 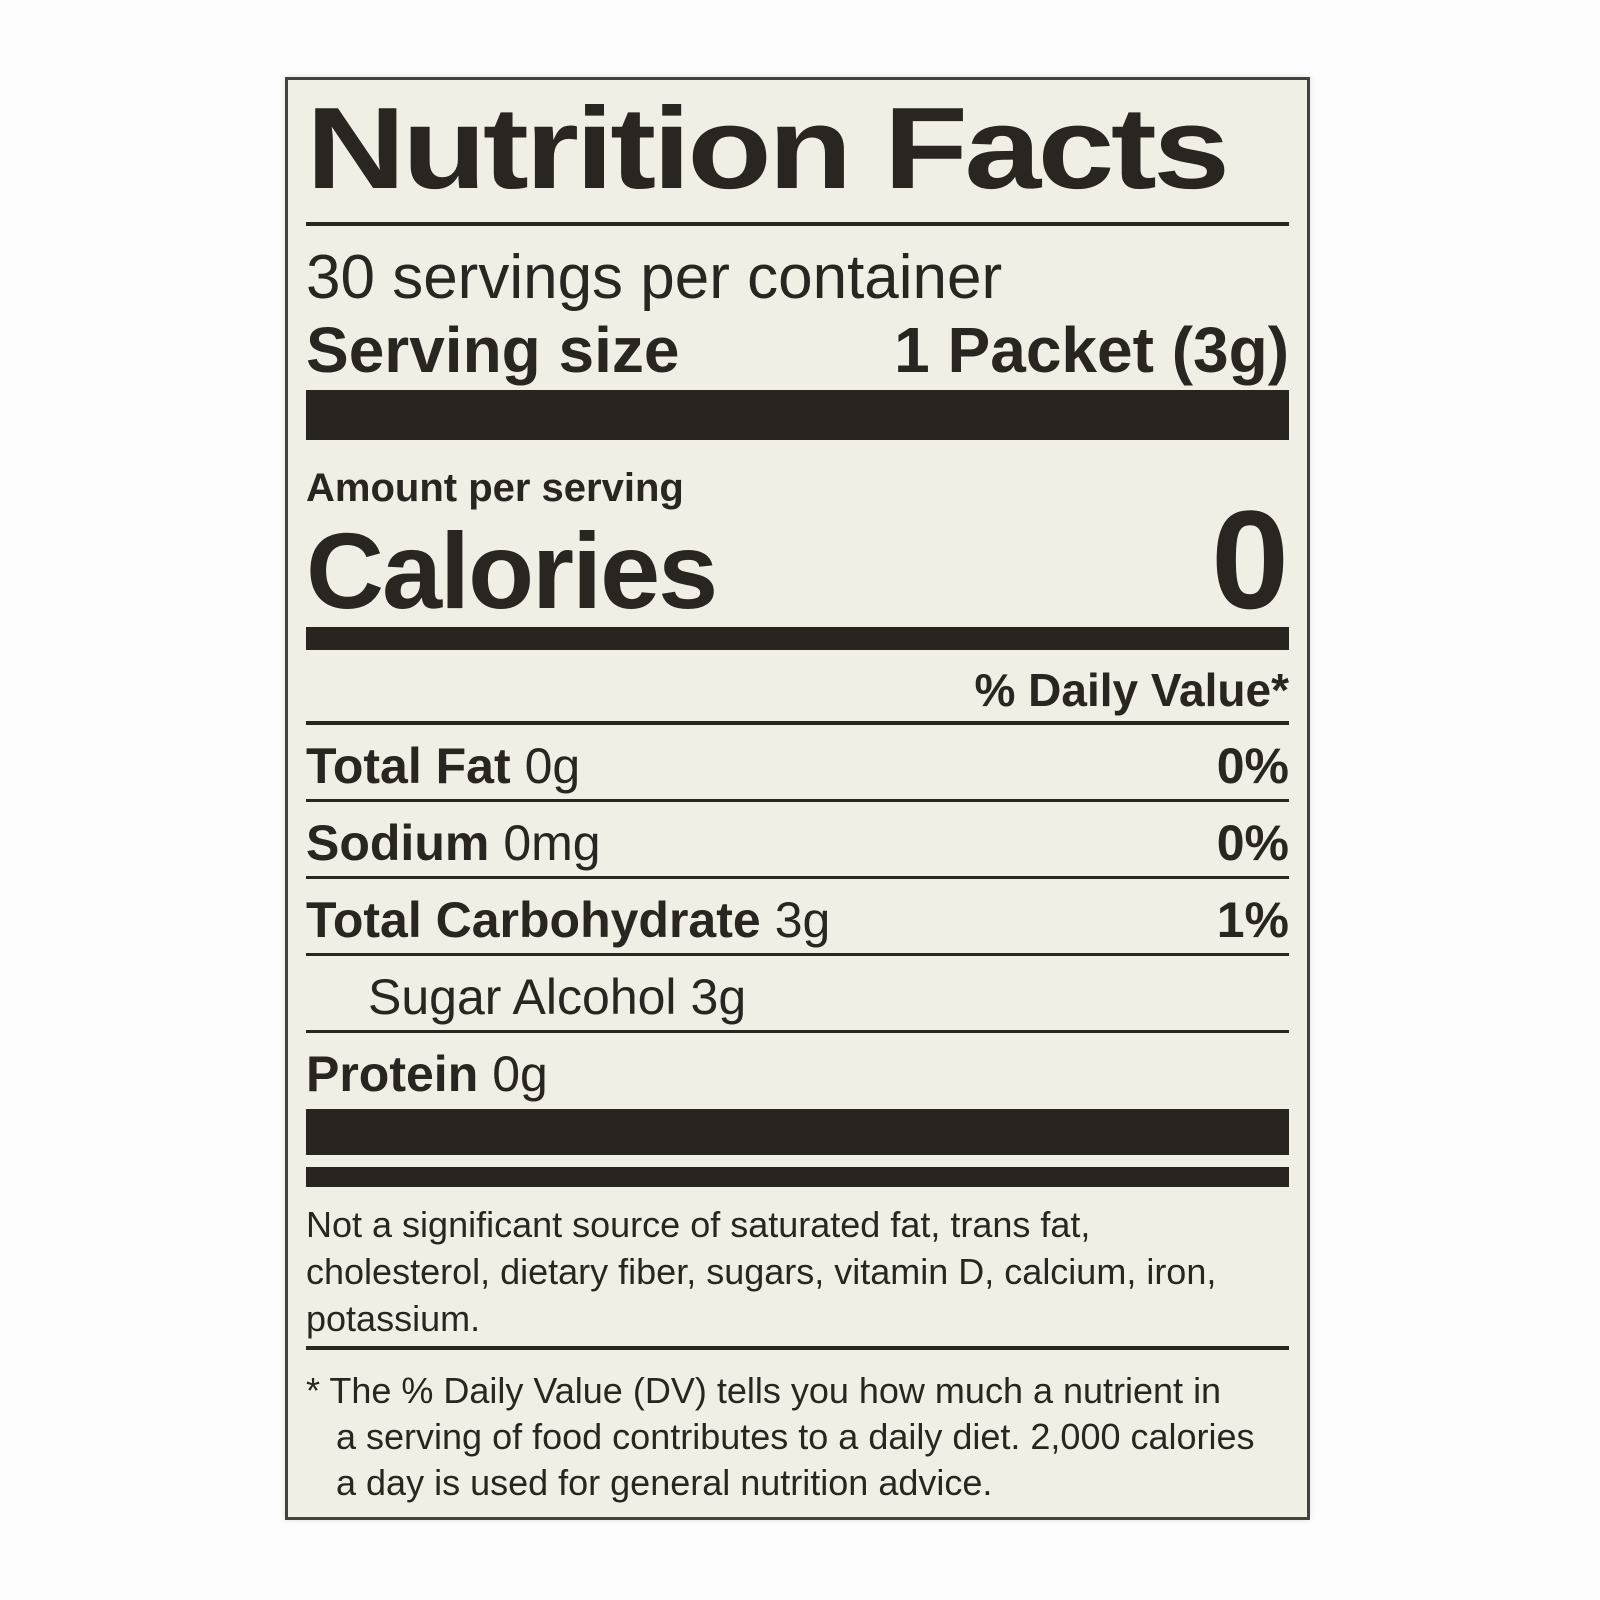 What do you see at coordinates (797, 1177) in the screenshot?
I see `separator-bar-medium-bottom` at bounding box center [797, 1177].